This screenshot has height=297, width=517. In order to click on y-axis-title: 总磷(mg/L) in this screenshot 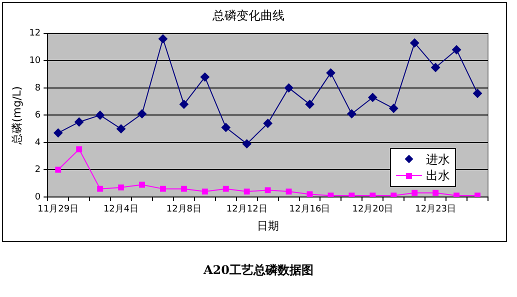, I will do `click(17, 116)`.